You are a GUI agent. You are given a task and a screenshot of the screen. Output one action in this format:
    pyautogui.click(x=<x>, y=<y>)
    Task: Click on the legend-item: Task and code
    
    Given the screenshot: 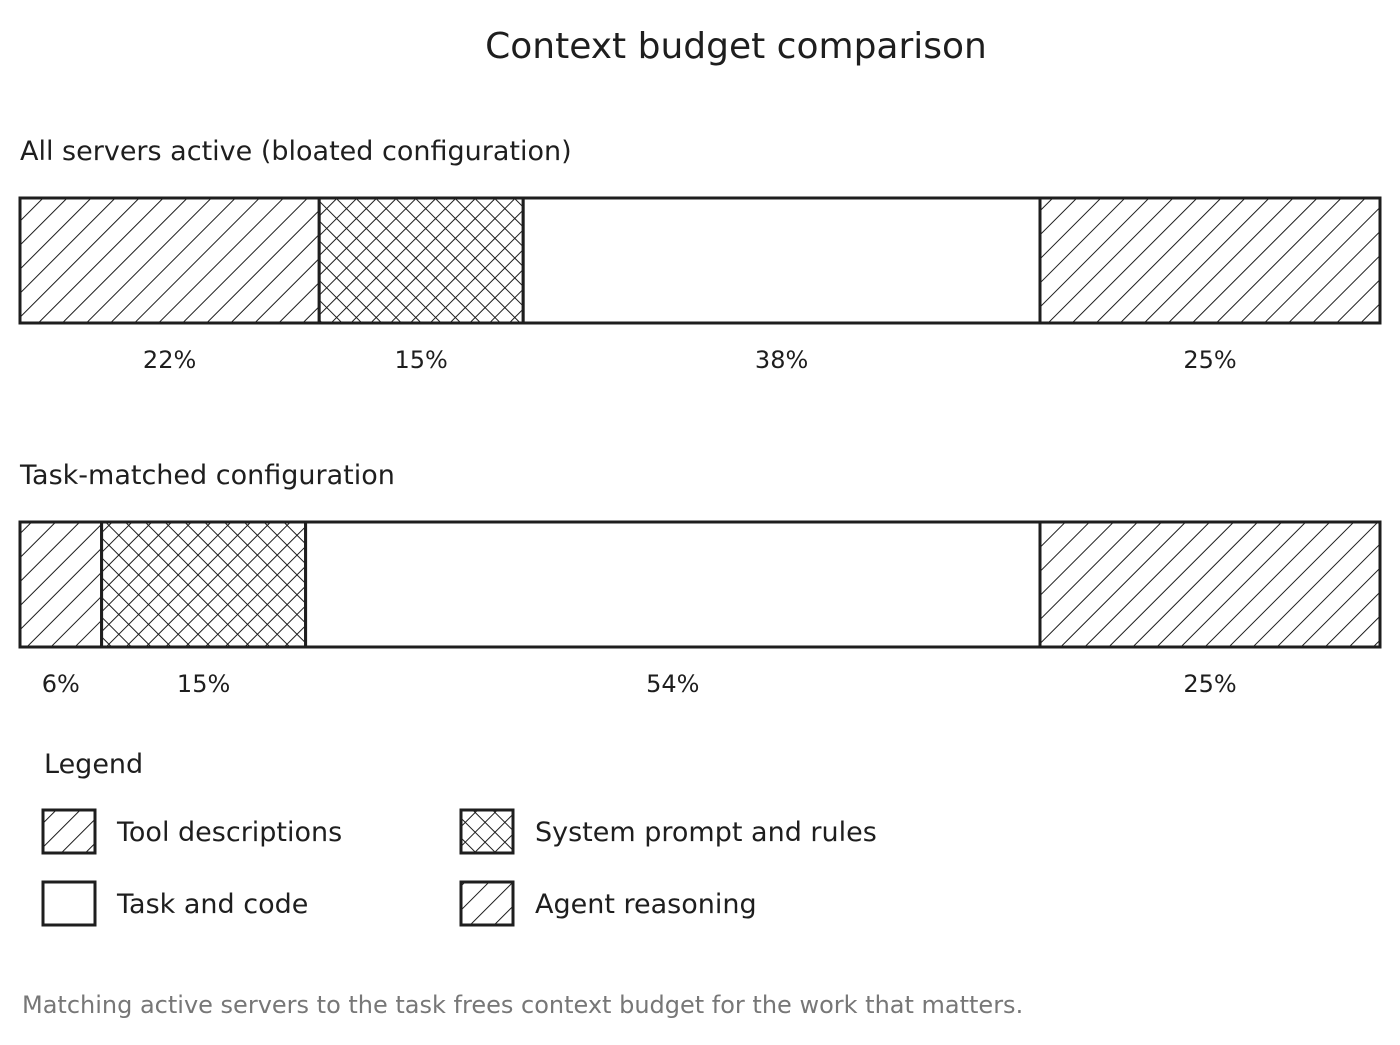 What is the action you would take?
    pyautogui.click(x=174, y=903)
    